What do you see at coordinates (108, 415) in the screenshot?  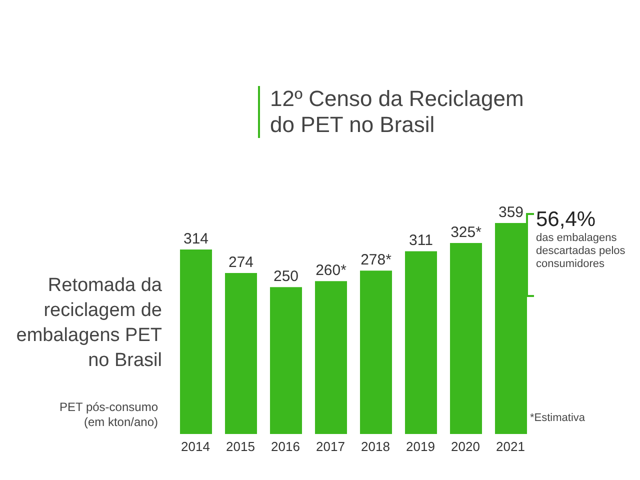 I see `y-axis-title: PET pós-consumo (em kton/ano)` at bounding box center [108, 415].